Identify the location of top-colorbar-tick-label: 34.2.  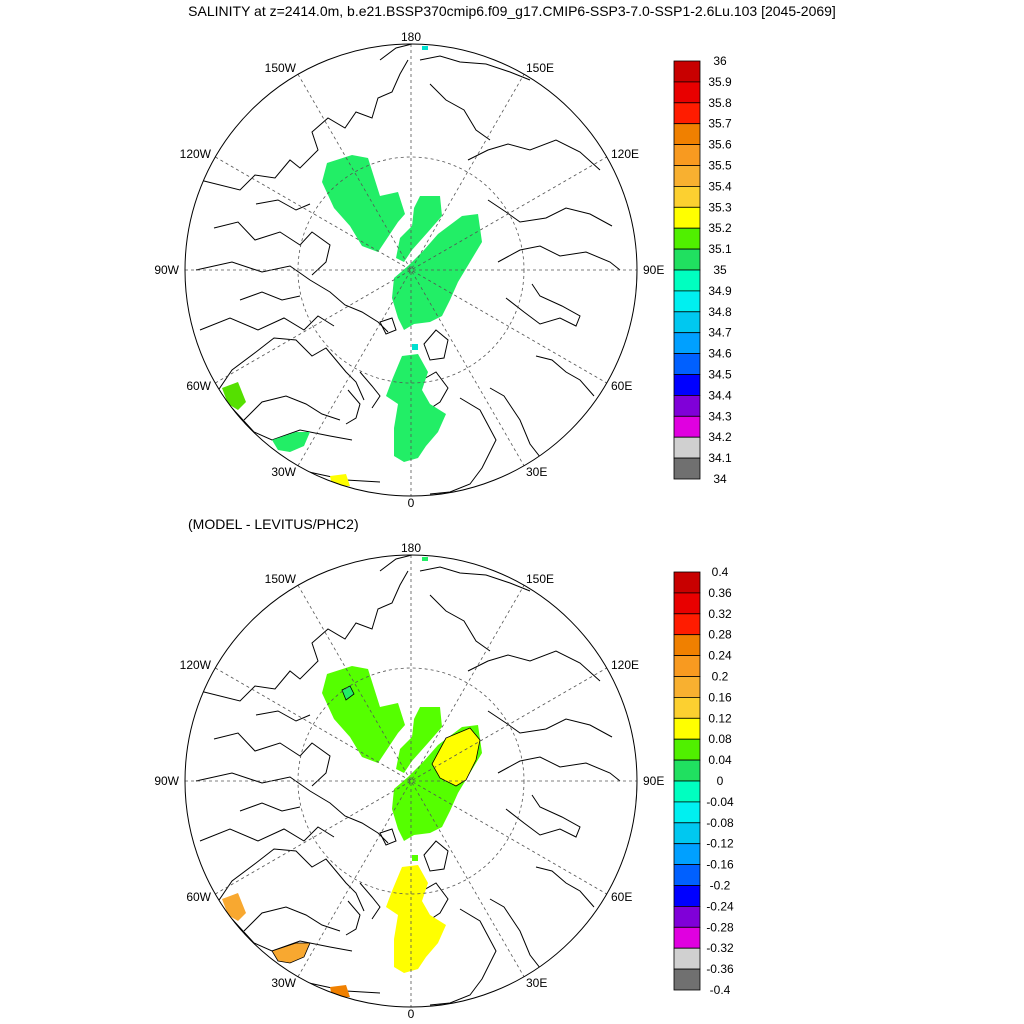
(720, 437).